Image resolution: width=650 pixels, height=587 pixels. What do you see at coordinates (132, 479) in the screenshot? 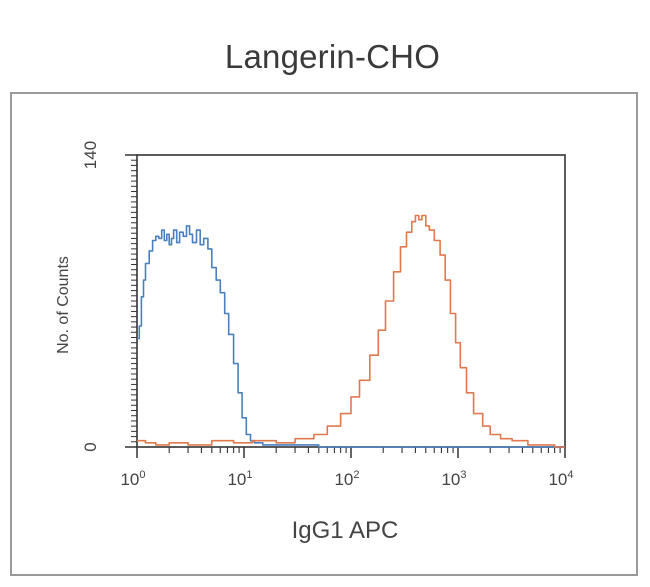
I see `x-tick-label: 10⁰` at bounding box center [132, 479].